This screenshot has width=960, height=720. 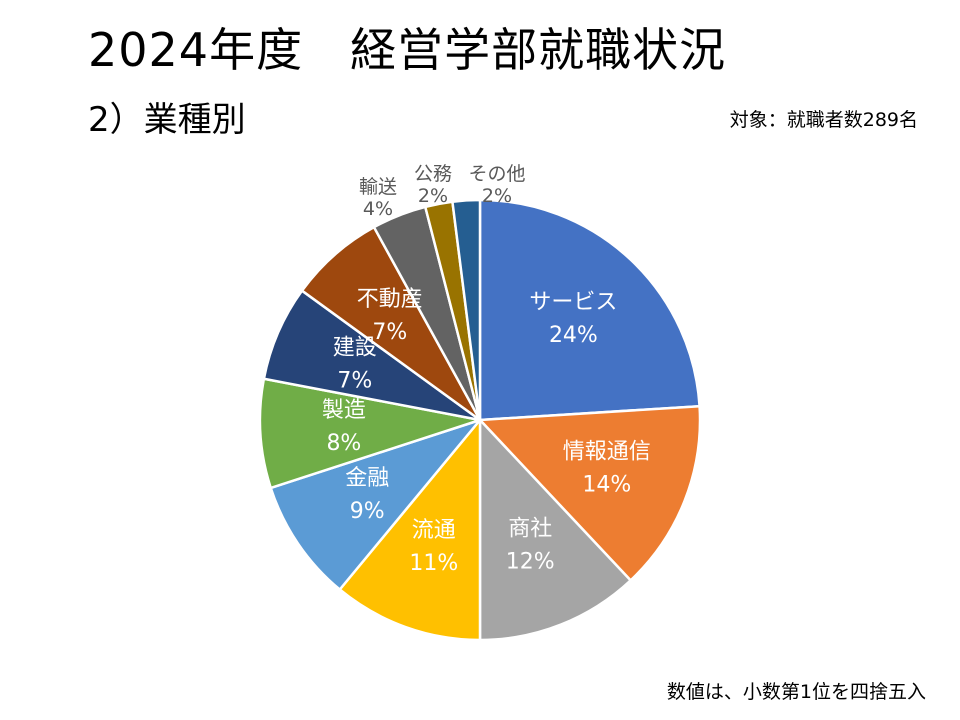 I want to click on section-subtitle: 2）業種別, so click(x=167, y=120).